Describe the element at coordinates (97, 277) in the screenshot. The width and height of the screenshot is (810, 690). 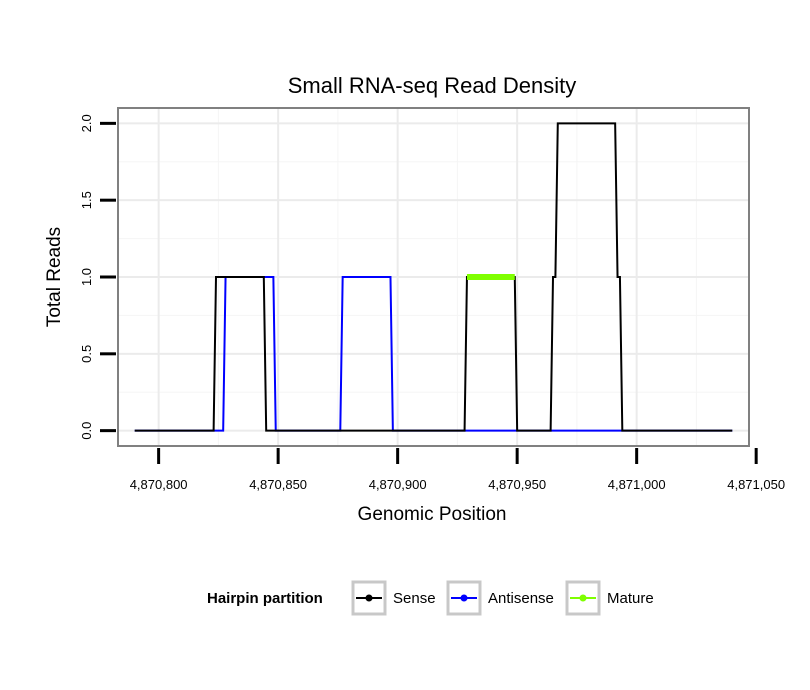
I see `y-axis: 0.0 0.5 1.0 1.5 2.0` at that location.